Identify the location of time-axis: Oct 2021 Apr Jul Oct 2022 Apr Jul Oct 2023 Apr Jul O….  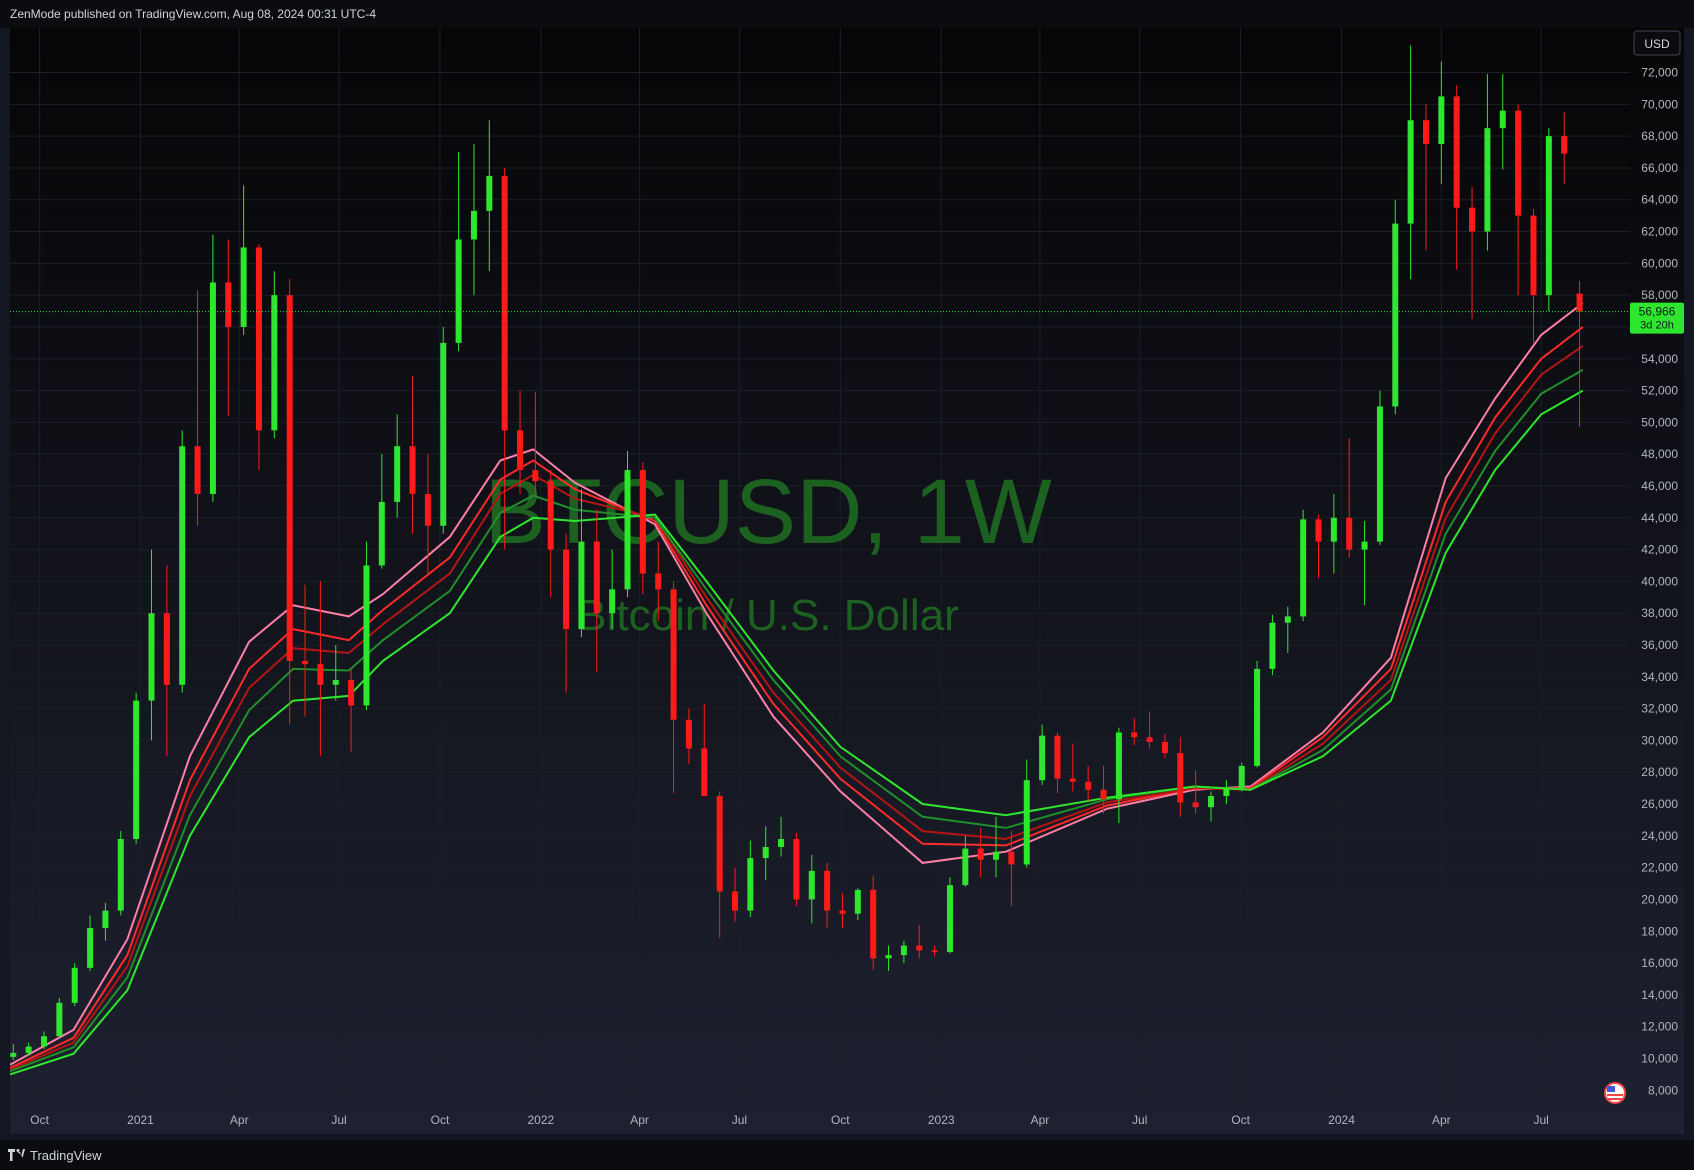
(789, 1120).